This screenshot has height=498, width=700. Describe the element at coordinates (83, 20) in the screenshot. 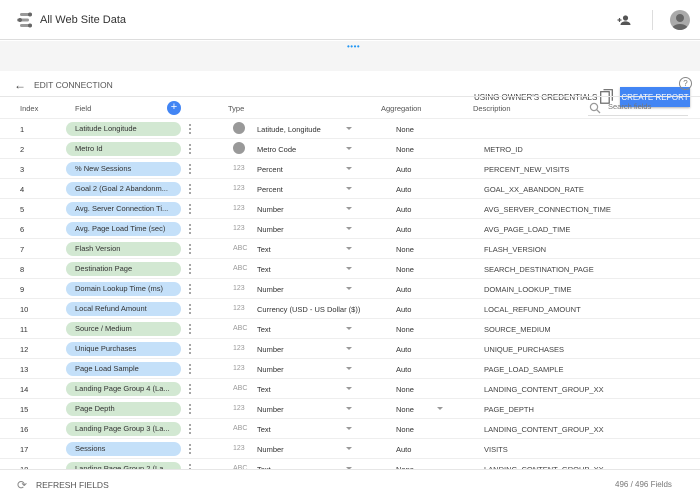

I see `data-source-title: All Web Site Data` at that location.